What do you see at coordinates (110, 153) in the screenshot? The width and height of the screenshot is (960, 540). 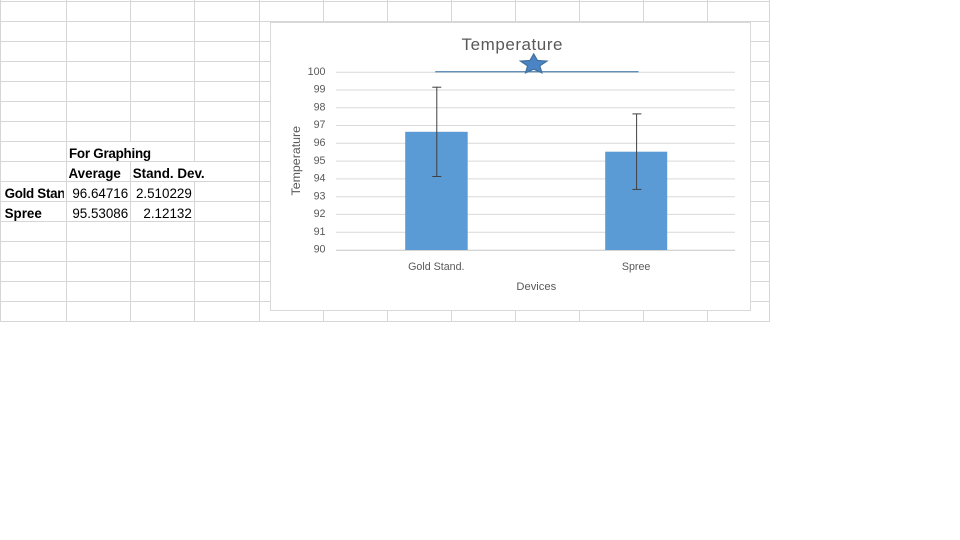 I see `svg-text: For Graphing` at bounding box center [110, 153].